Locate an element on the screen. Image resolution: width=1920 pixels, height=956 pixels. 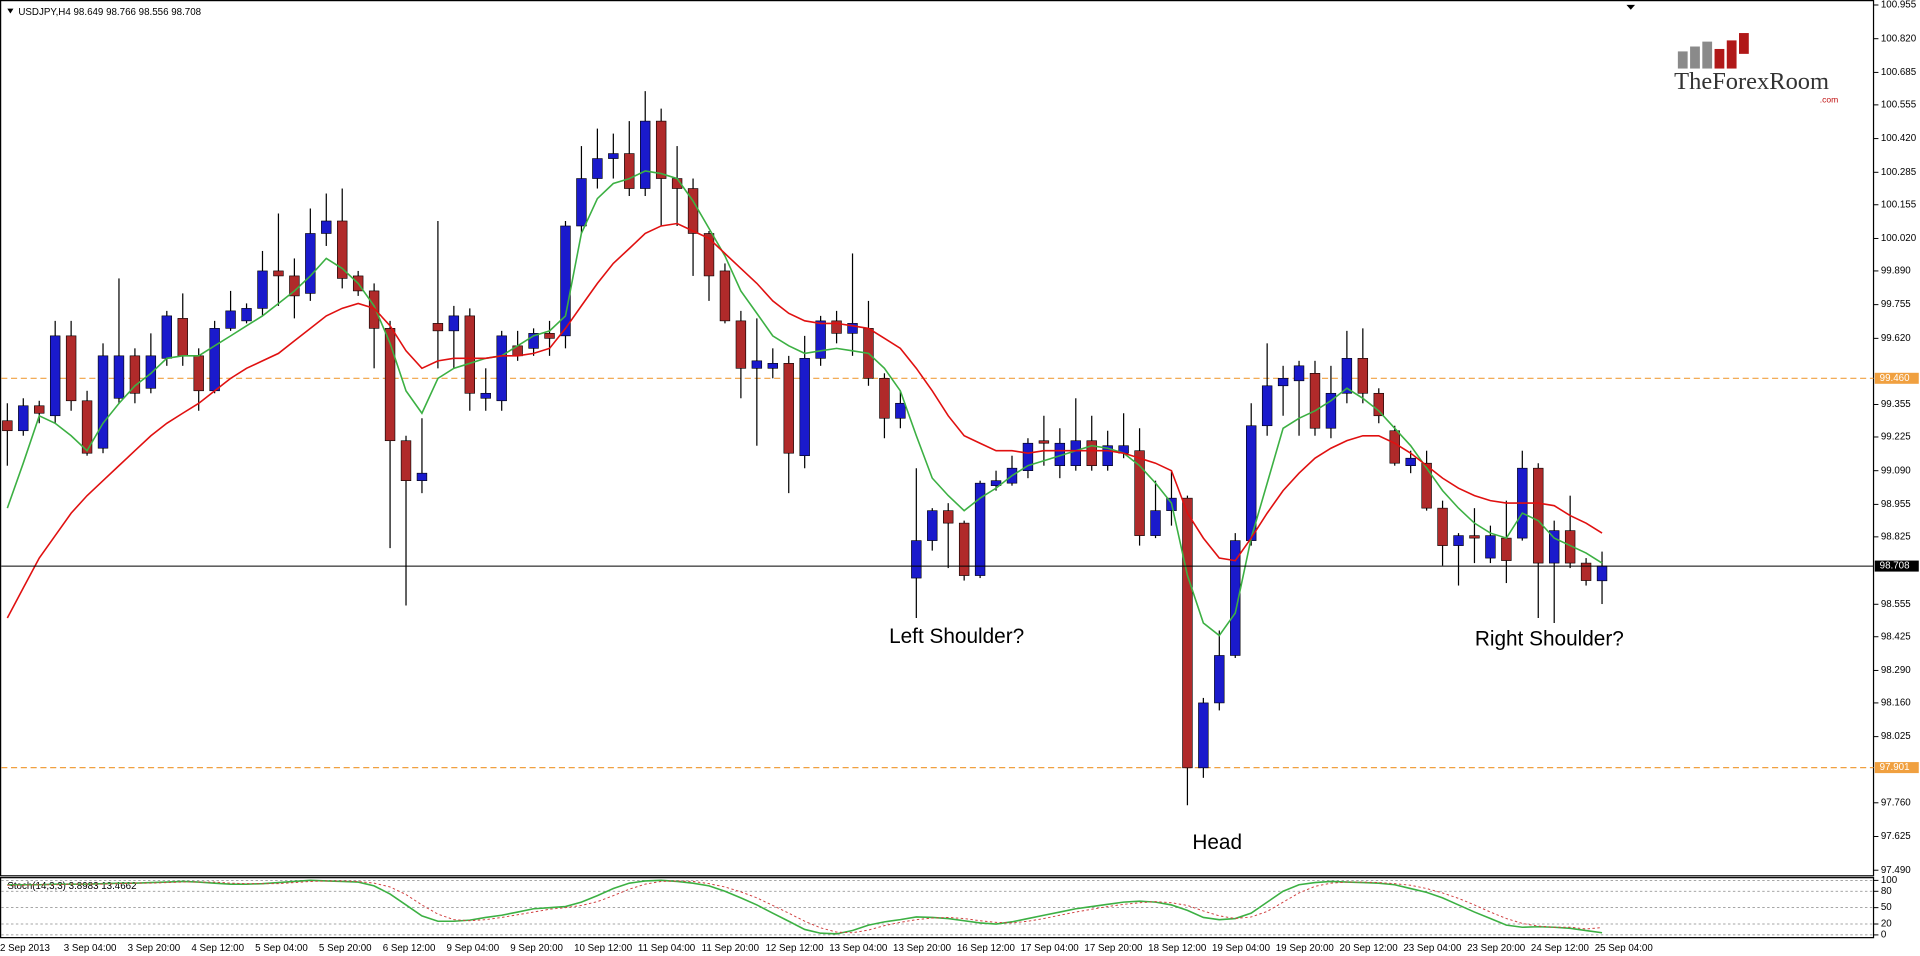
x-tick-label: 23 Sep 04:00 is located at coordinates (1432, 948).